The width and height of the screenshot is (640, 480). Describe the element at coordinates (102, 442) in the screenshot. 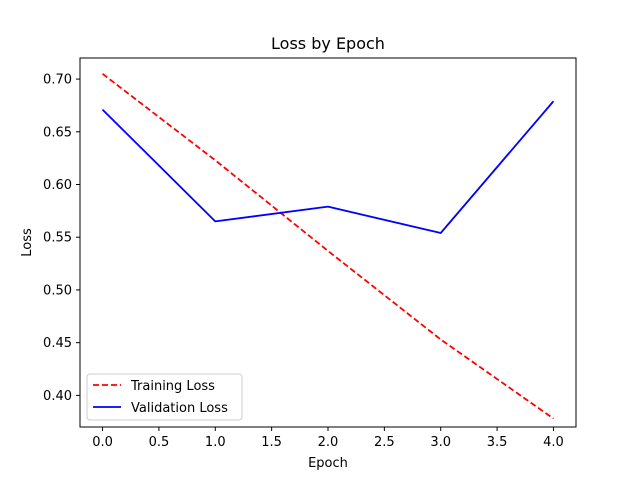

I see `x-tick-label: 0.0` at that location.